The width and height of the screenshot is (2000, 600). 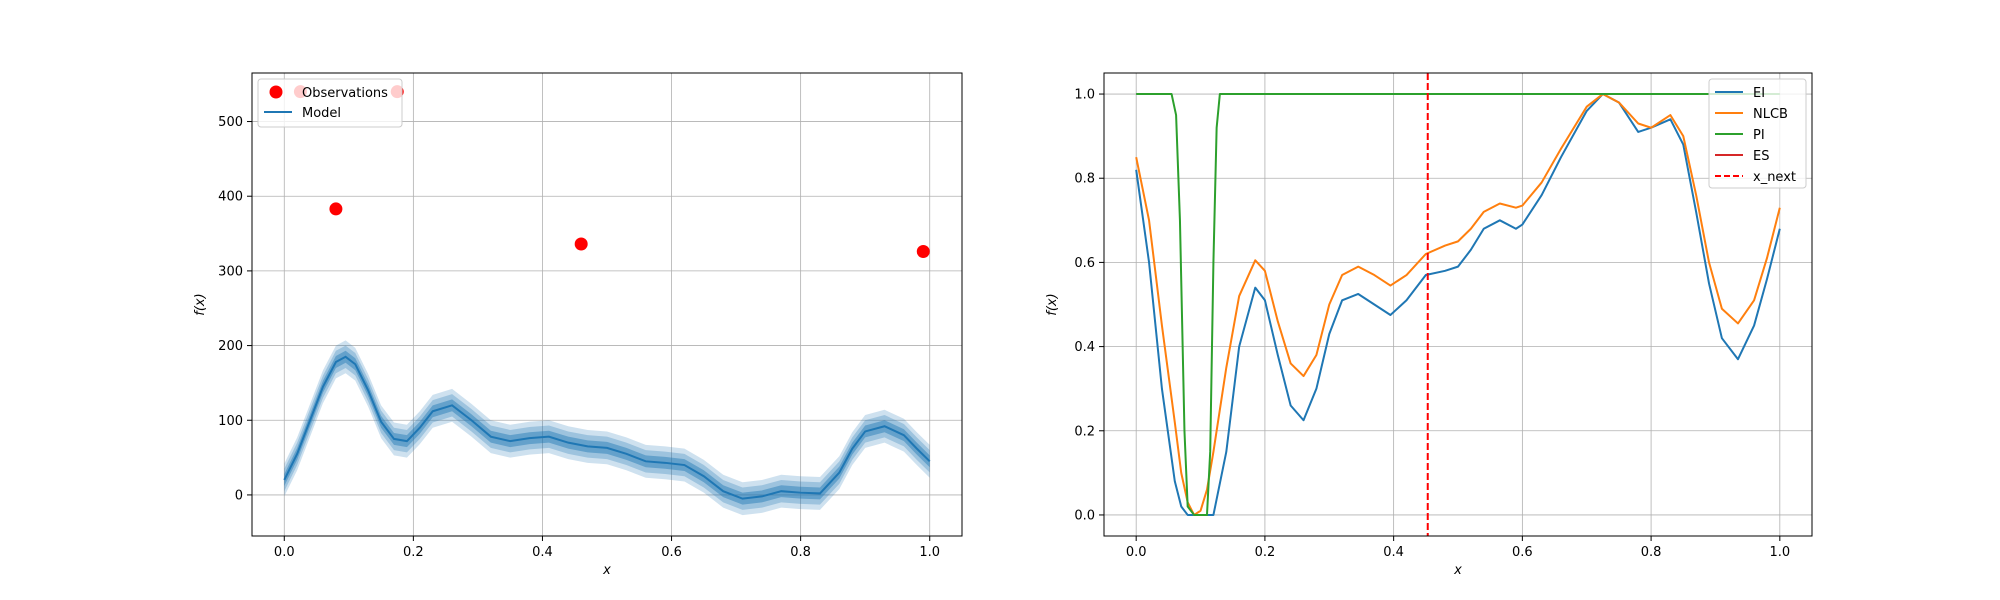 I want to click on series-line-model, so click(x=607, y=427).